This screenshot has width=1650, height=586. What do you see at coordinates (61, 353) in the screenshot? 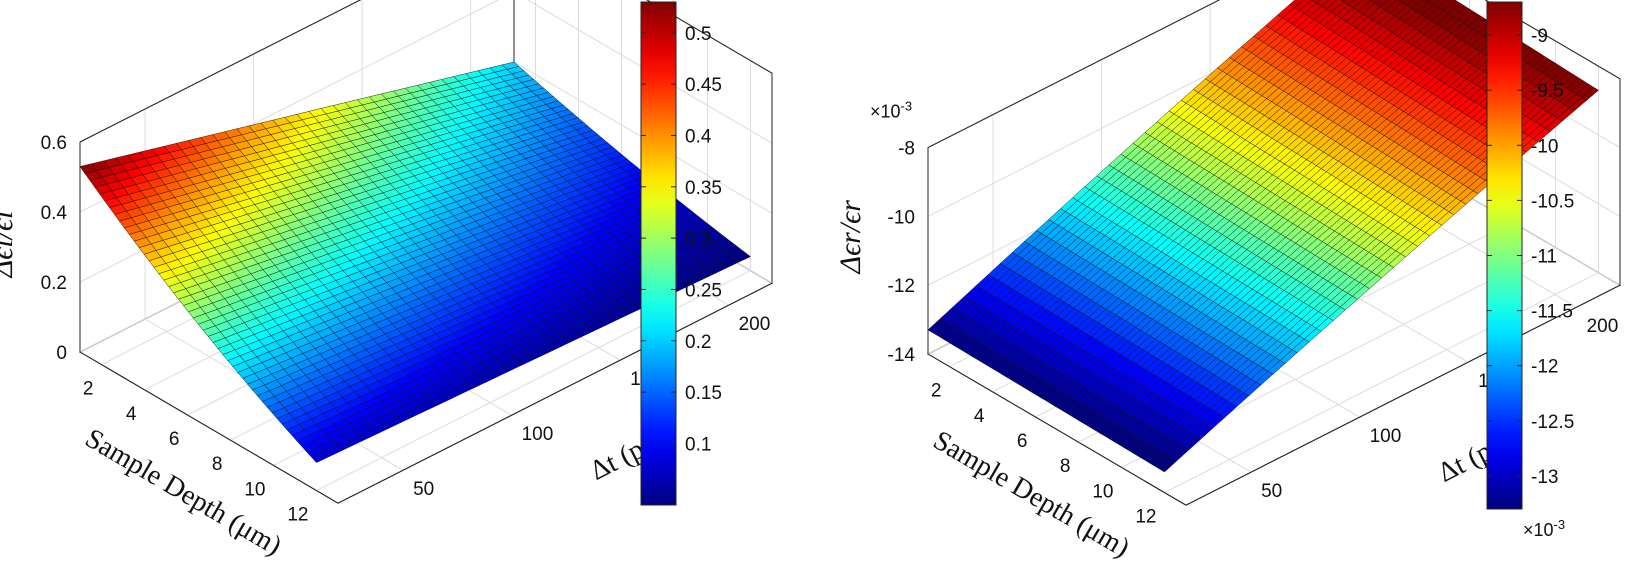
I see `chart1-z-tick-label: 0` at bounding box center [61, 353].